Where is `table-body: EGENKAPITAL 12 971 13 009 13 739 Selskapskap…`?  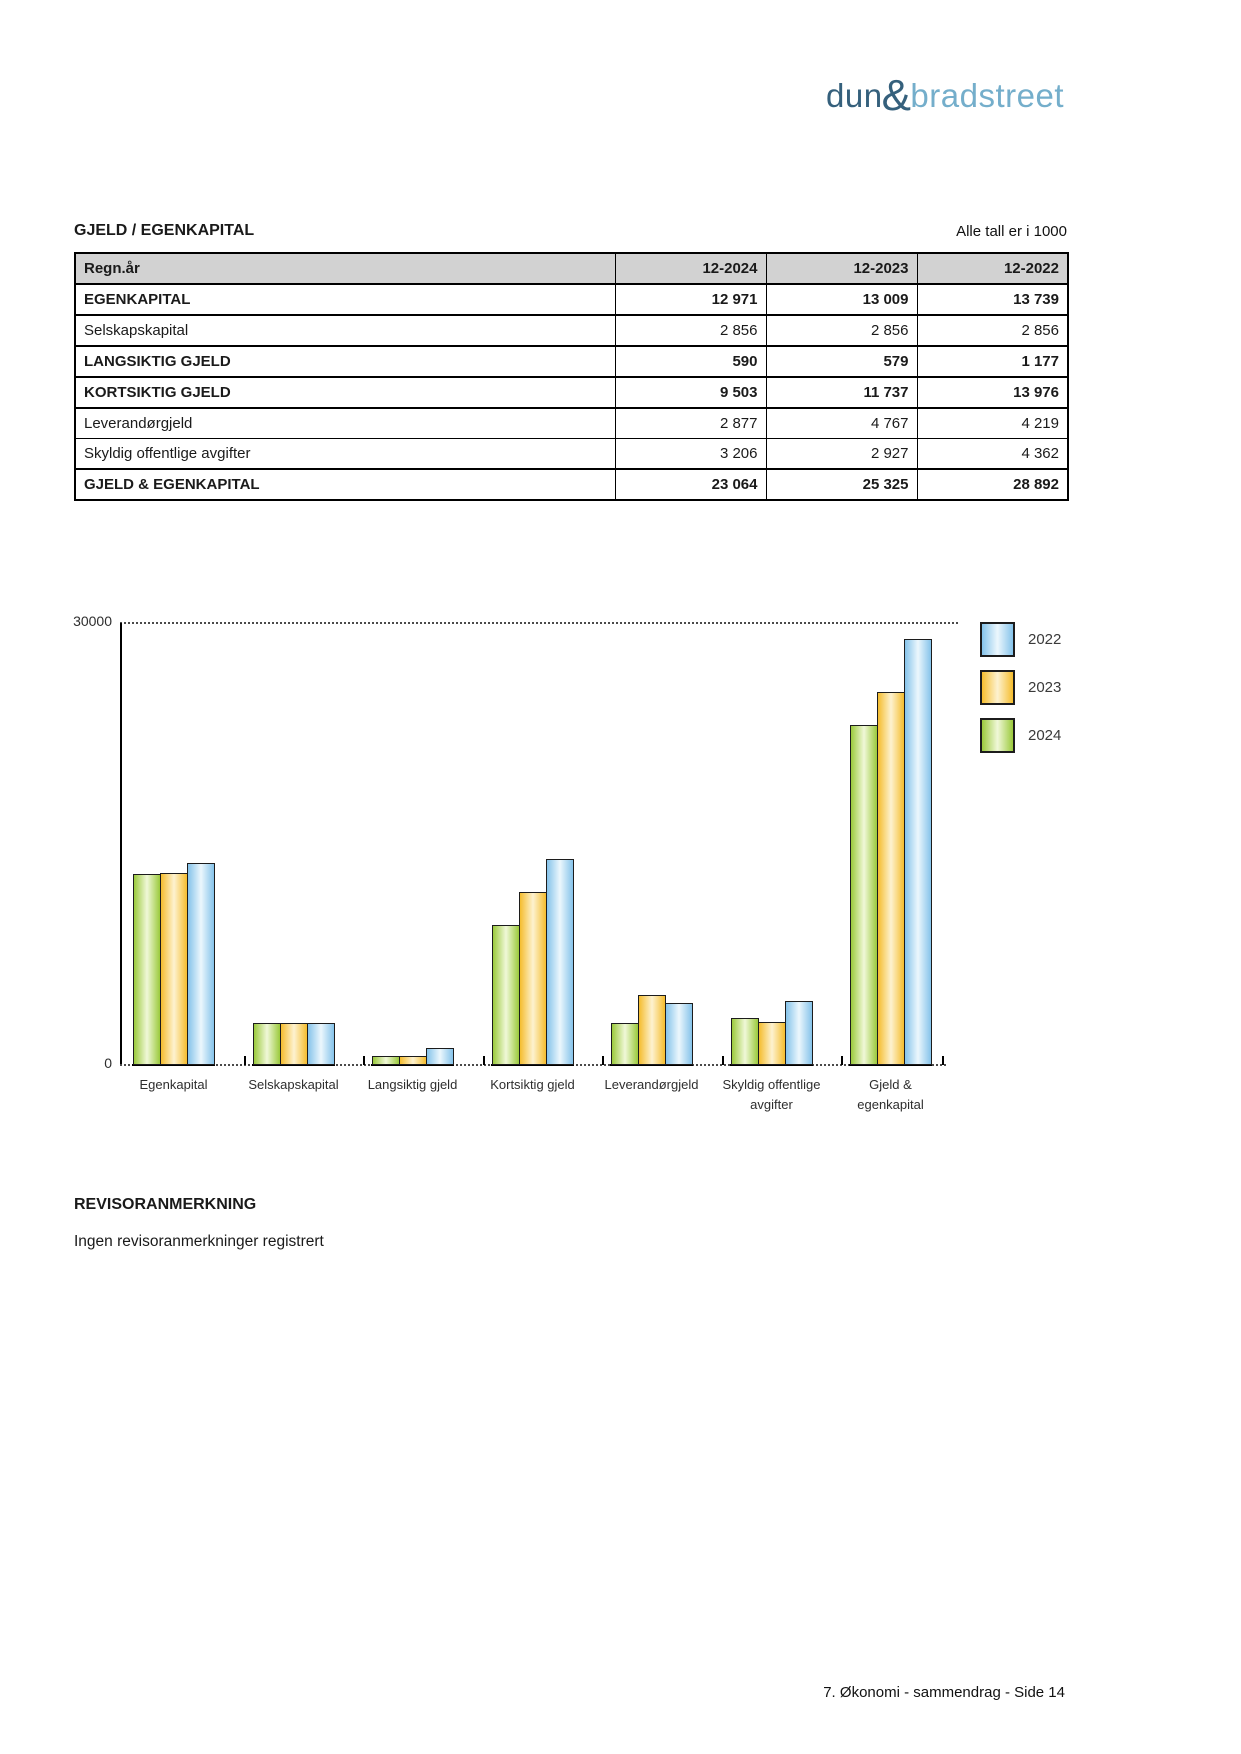 table-body: EGENKAPITAL 12 971 13 009 13 739 Selskapskap… is located at coordinates (571, 392).